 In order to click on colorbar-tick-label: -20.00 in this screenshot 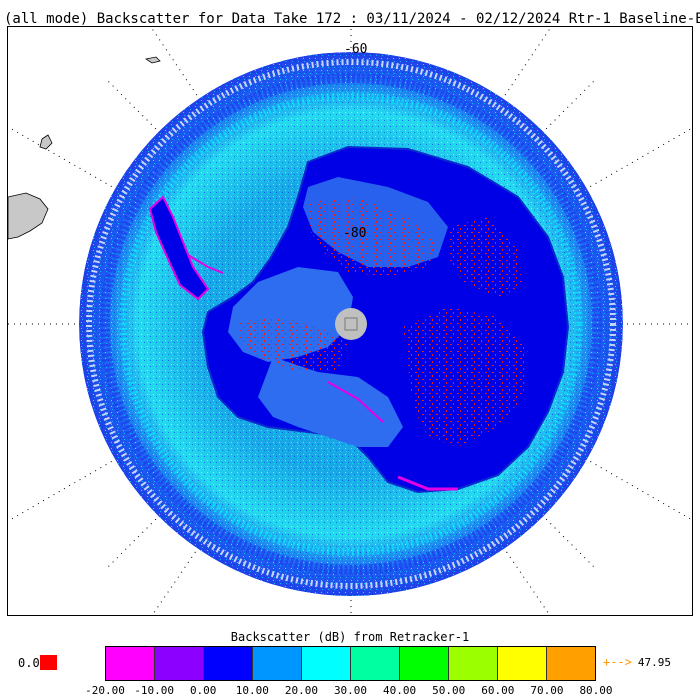, I will do `click(105, 690)`.